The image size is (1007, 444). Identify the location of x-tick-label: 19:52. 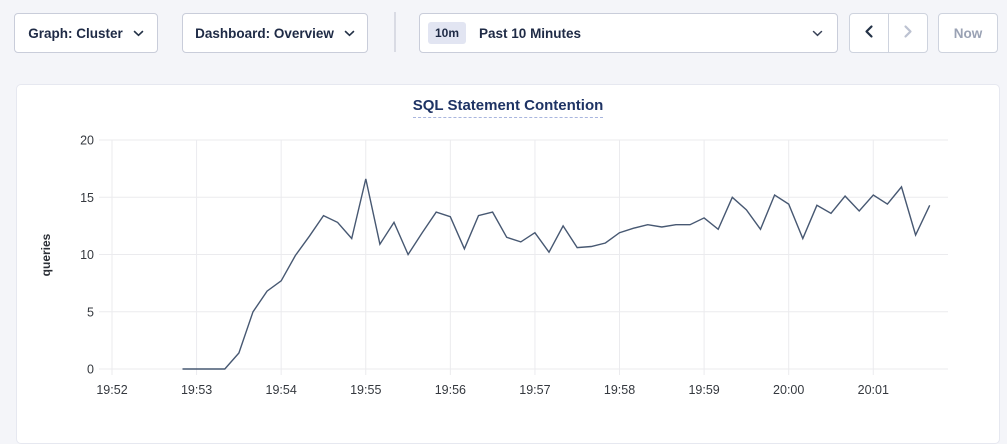
(111, 390).